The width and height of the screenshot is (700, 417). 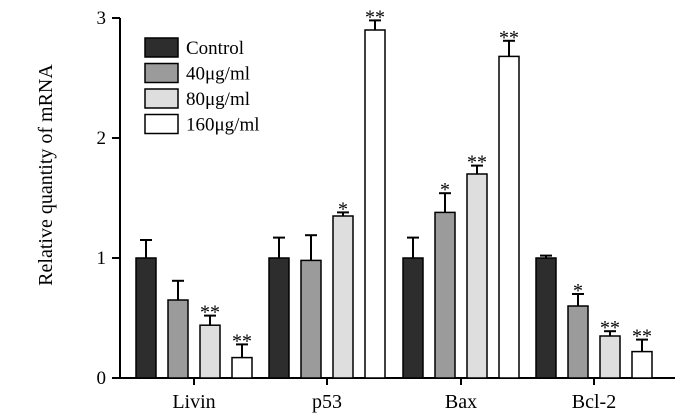 I want to click on y-tick-label: 2, so click(x=102, y=138).